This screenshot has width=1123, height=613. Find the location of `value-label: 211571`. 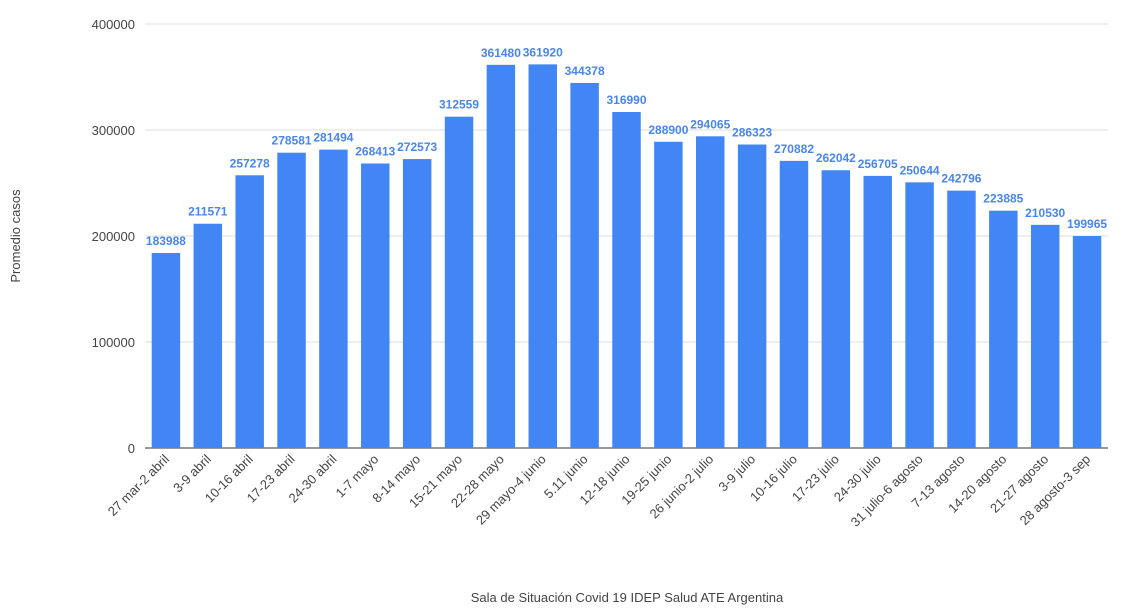

value-label: 211571 is located at coordinates (208, 212).